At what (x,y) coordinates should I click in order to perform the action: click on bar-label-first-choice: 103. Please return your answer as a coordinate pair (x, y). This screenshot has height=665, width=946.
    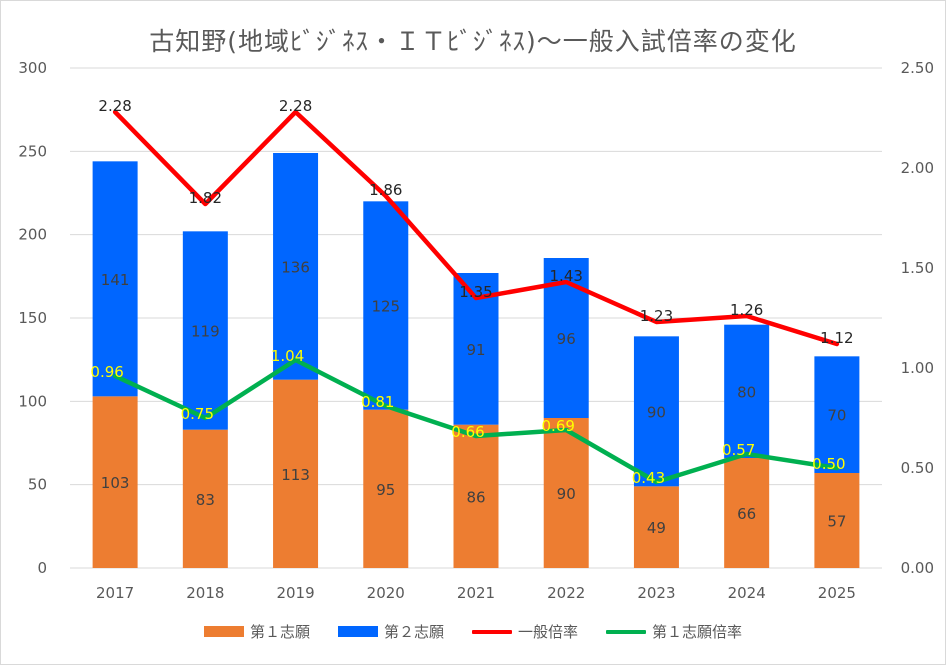
    Looking at the image, I should click on (115, 483).